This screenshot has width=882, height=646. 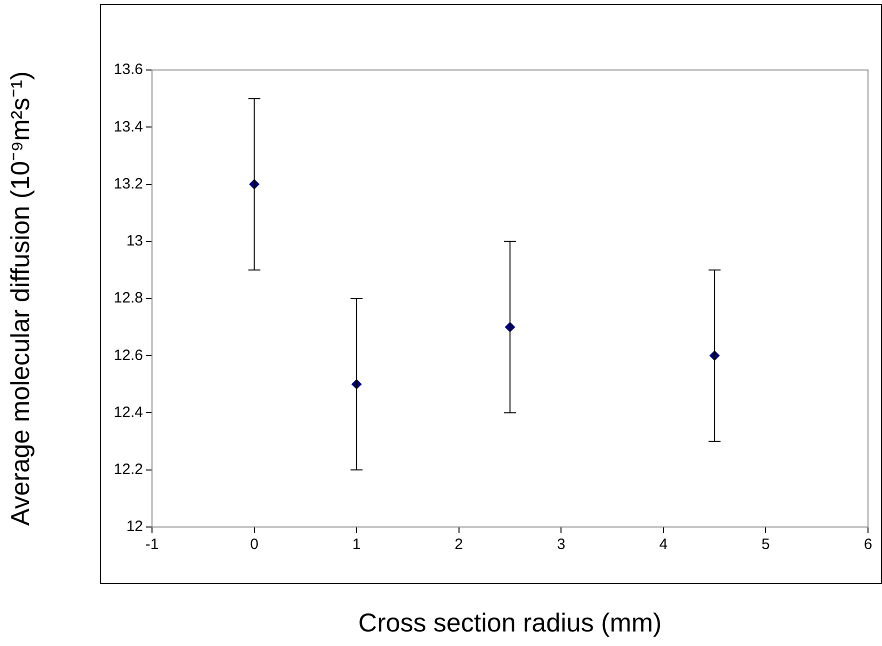 What do you see at coordinates (128, 298) in the screenshot?
I see `y-tick-label: 12.8` at bounding box center [128, 298].